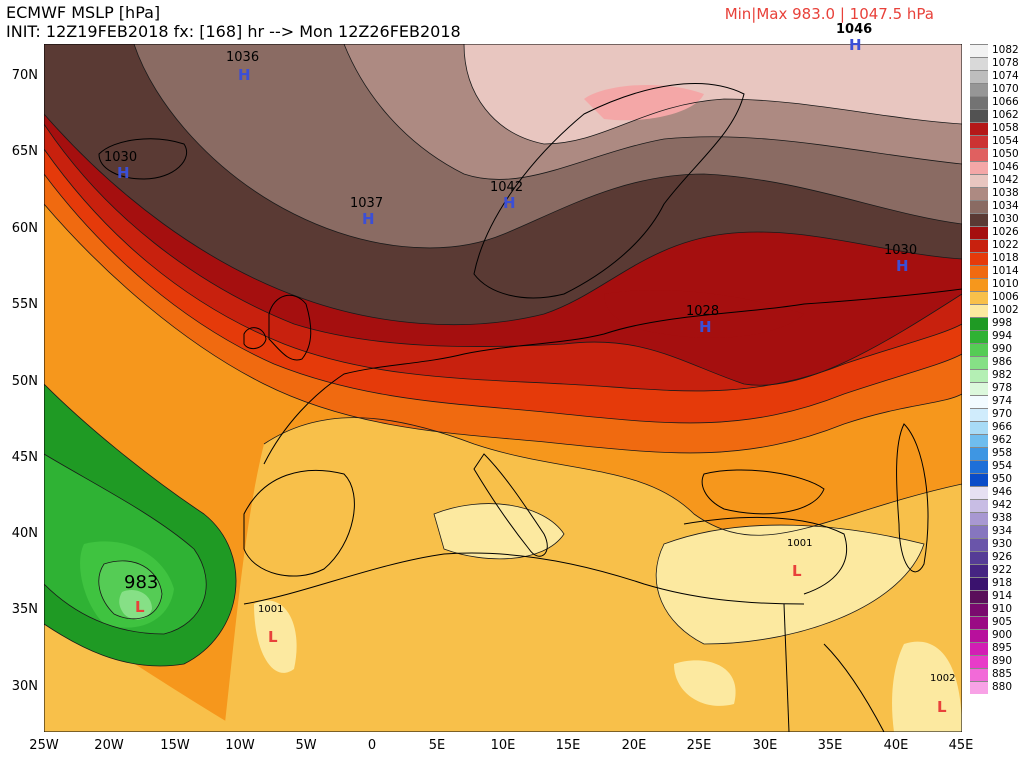 Image resolution: width=1024 pixels, height=768 pixels. I want to click on lat-label-50n: 50N, so click(24, 381).